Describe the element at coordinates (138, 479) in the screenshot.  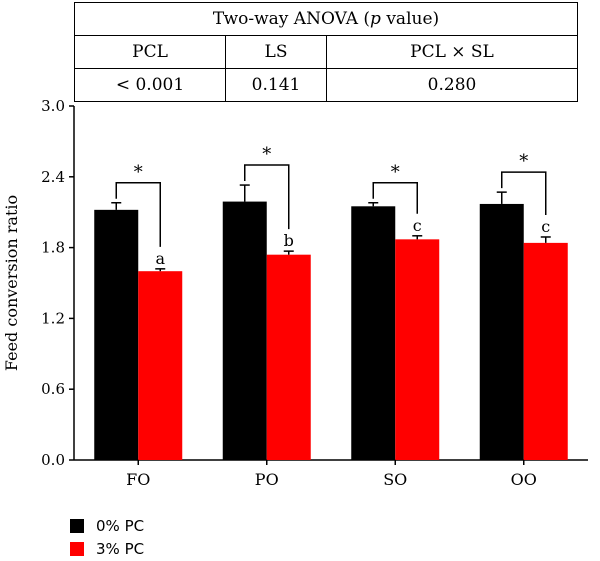
I see `x-tick-label-fo: FO` at that location.